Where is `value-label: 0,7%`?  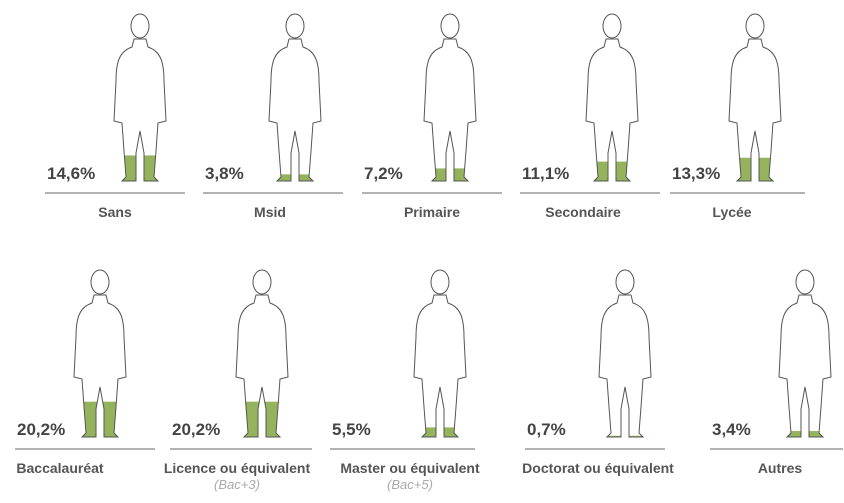
value-label: 0,7% is located at coordinates (546, 429).